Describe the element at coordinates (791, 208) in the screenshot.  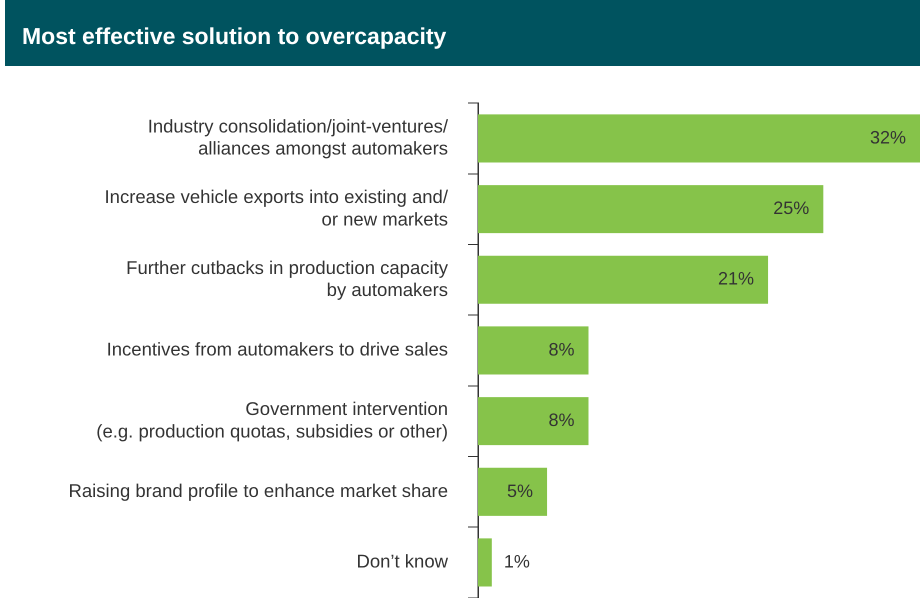
I see `data-label: 25%` at that location.